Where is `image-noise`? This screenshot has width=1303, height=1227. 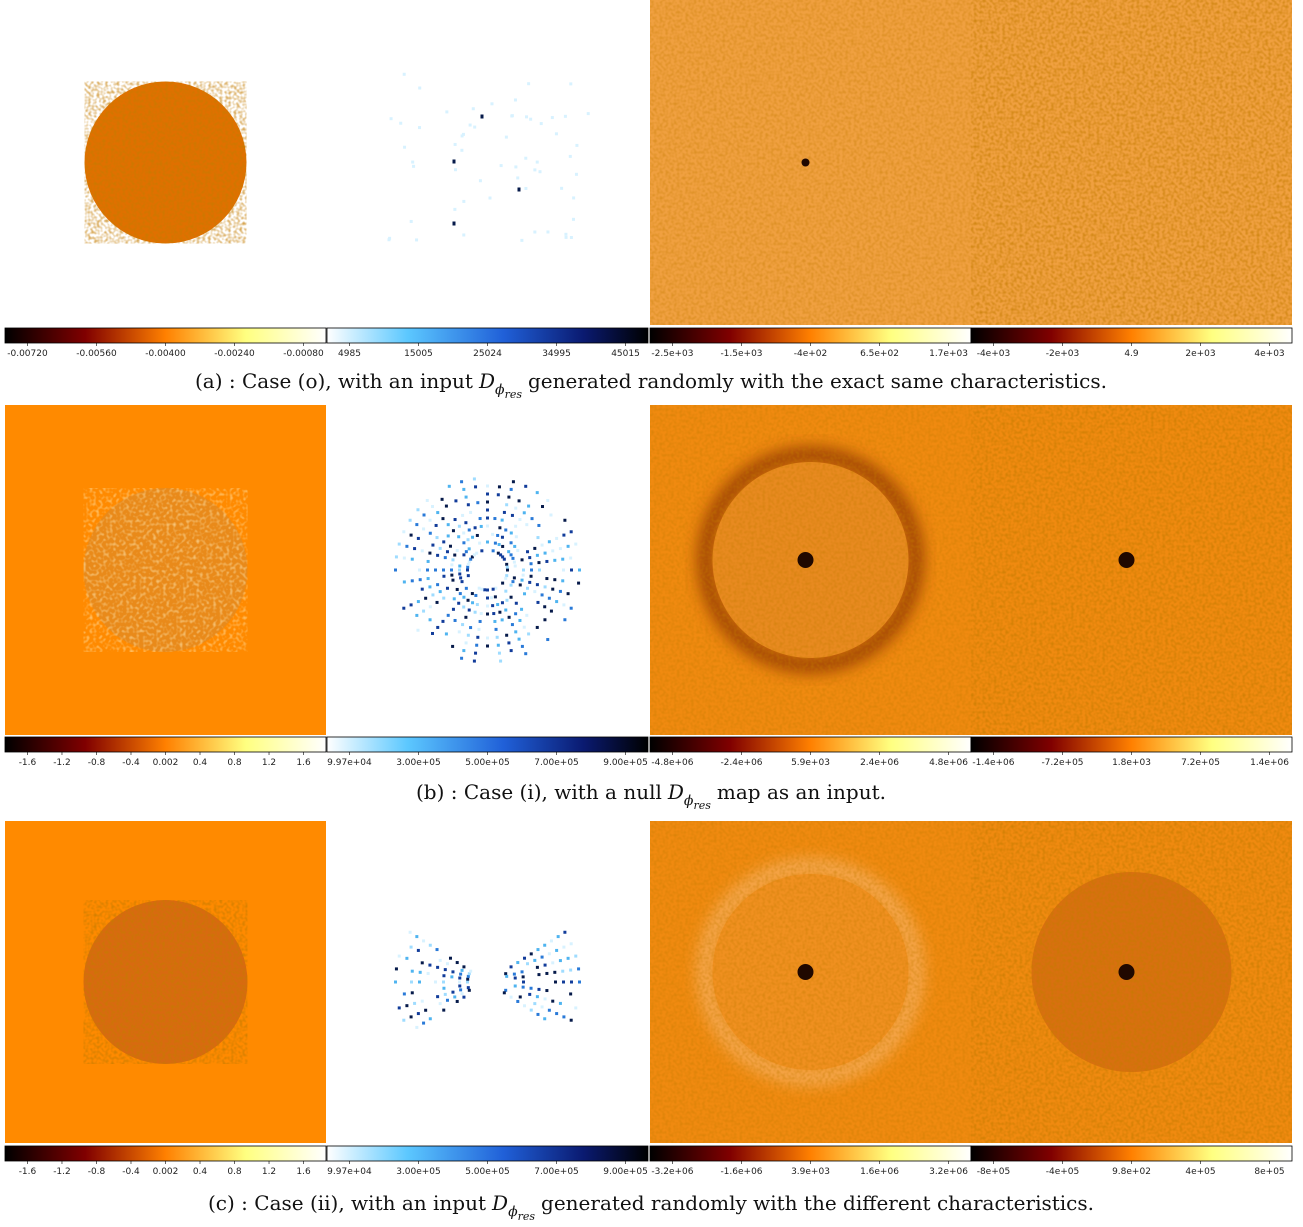 image-noise is located at coordinates (810, 982).